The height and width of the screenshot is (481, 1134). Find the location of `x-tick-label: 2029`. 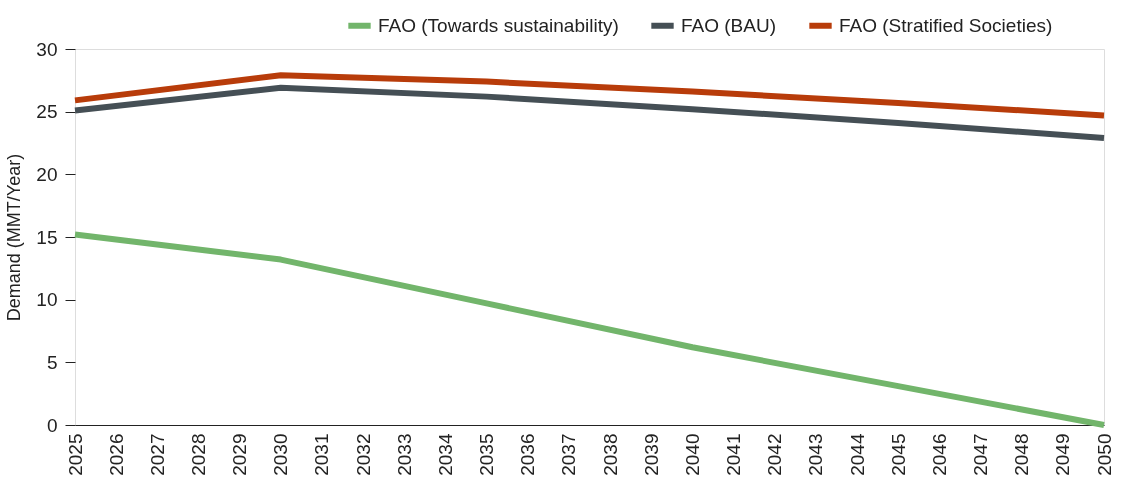

x-tick-label: 2029 is located at coordinates (240, 454).